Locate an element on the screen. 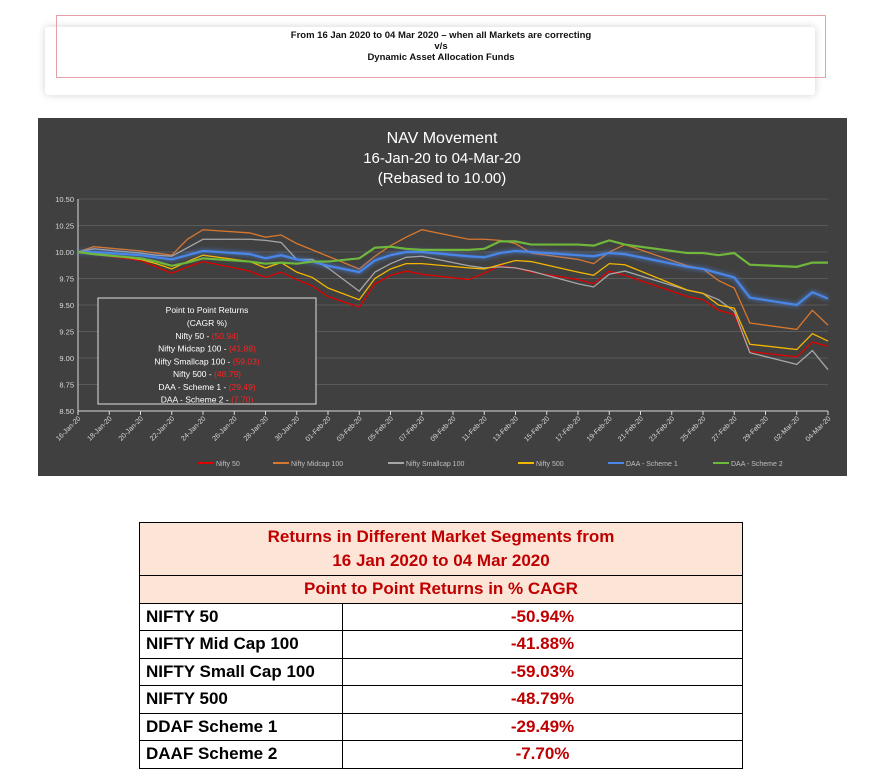 Image resolution: width=893 pixels, height=783 pixels. segment-return: -48.79% is located at coordinates (542, 699).